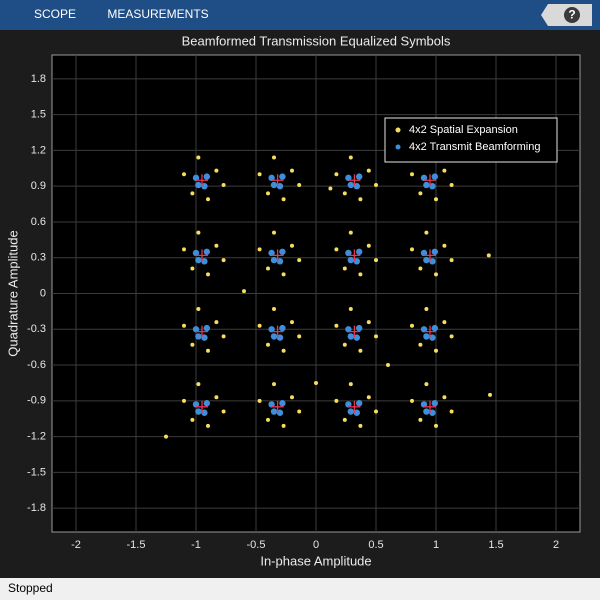  Describe the element at coordinates (12, 293) in the screenshot. I see `y-axis-label: Quadrature Amplitude` at that location.